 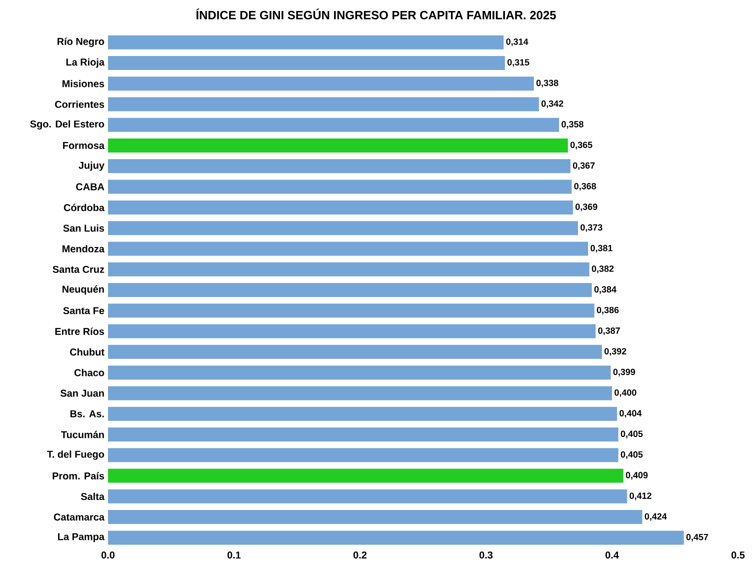 What do you see at coordinates (92, 496) in the screenshot?
I see `y-tick-label: Salta` at bounding box center [92, 496].